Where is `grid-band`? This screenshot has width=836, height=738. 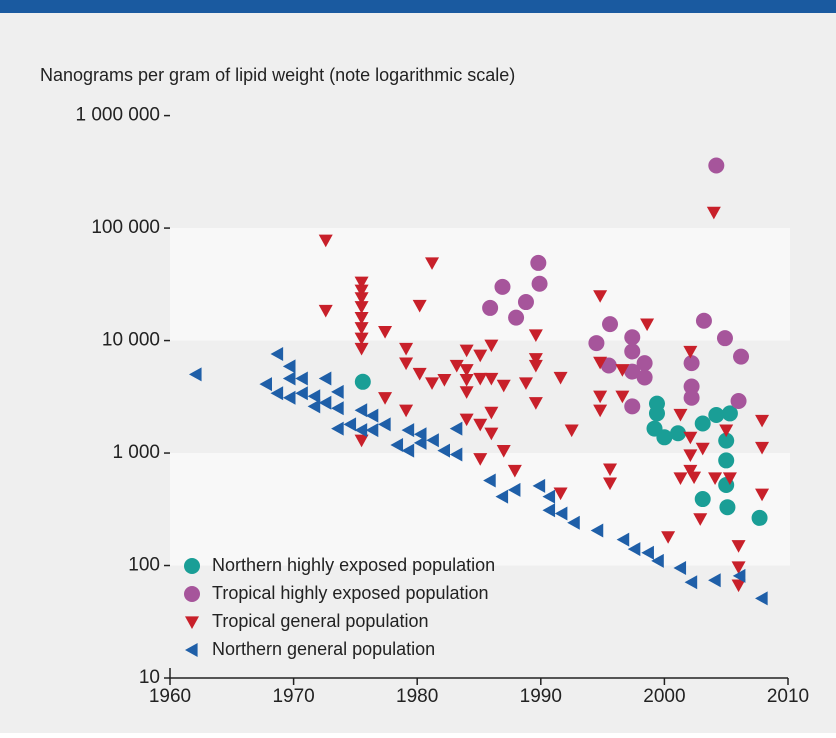 grid-band is located at coordinates (480, 284).